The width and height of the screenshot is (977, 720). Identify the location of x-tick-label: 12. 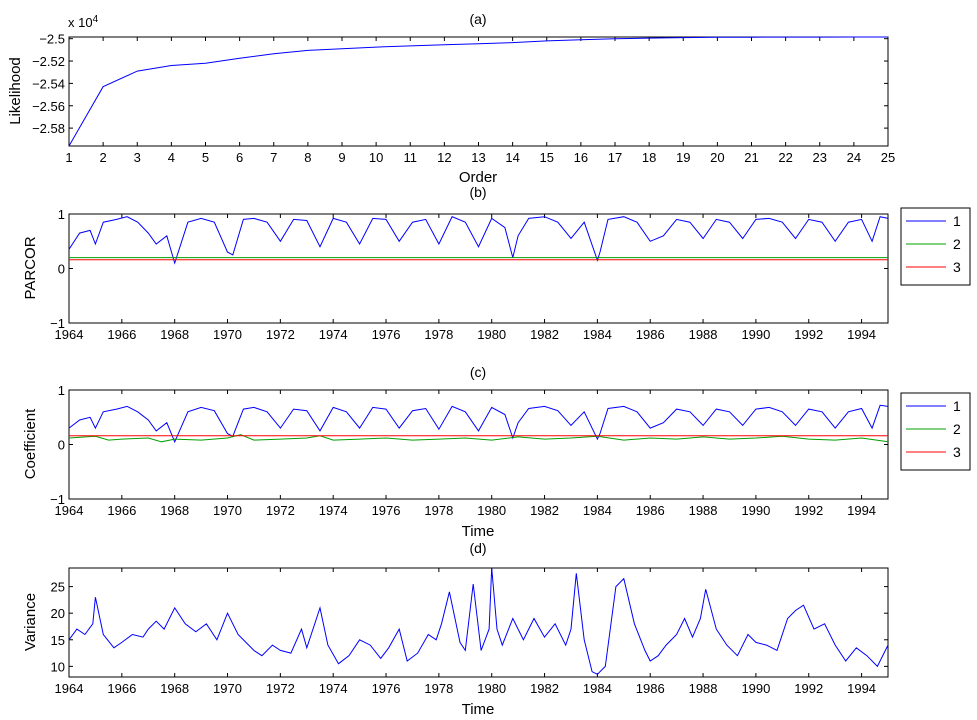
(444, 157).